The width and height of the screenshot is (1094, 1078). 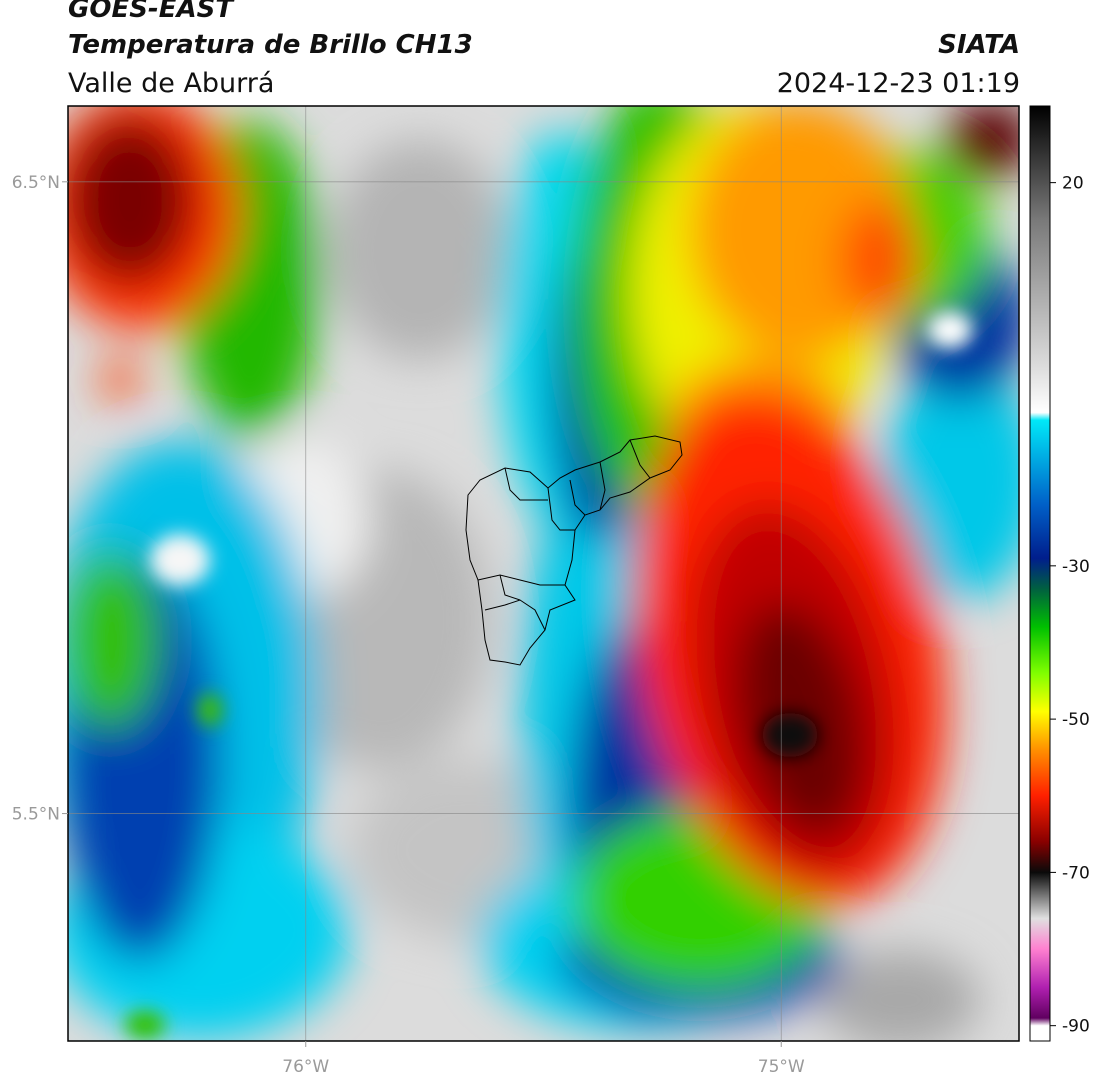 What do you see at coordinates (1076, 720) in the screenshot?
I see `colorbar-tick-label: -50` at bounding box center [1076, 720].